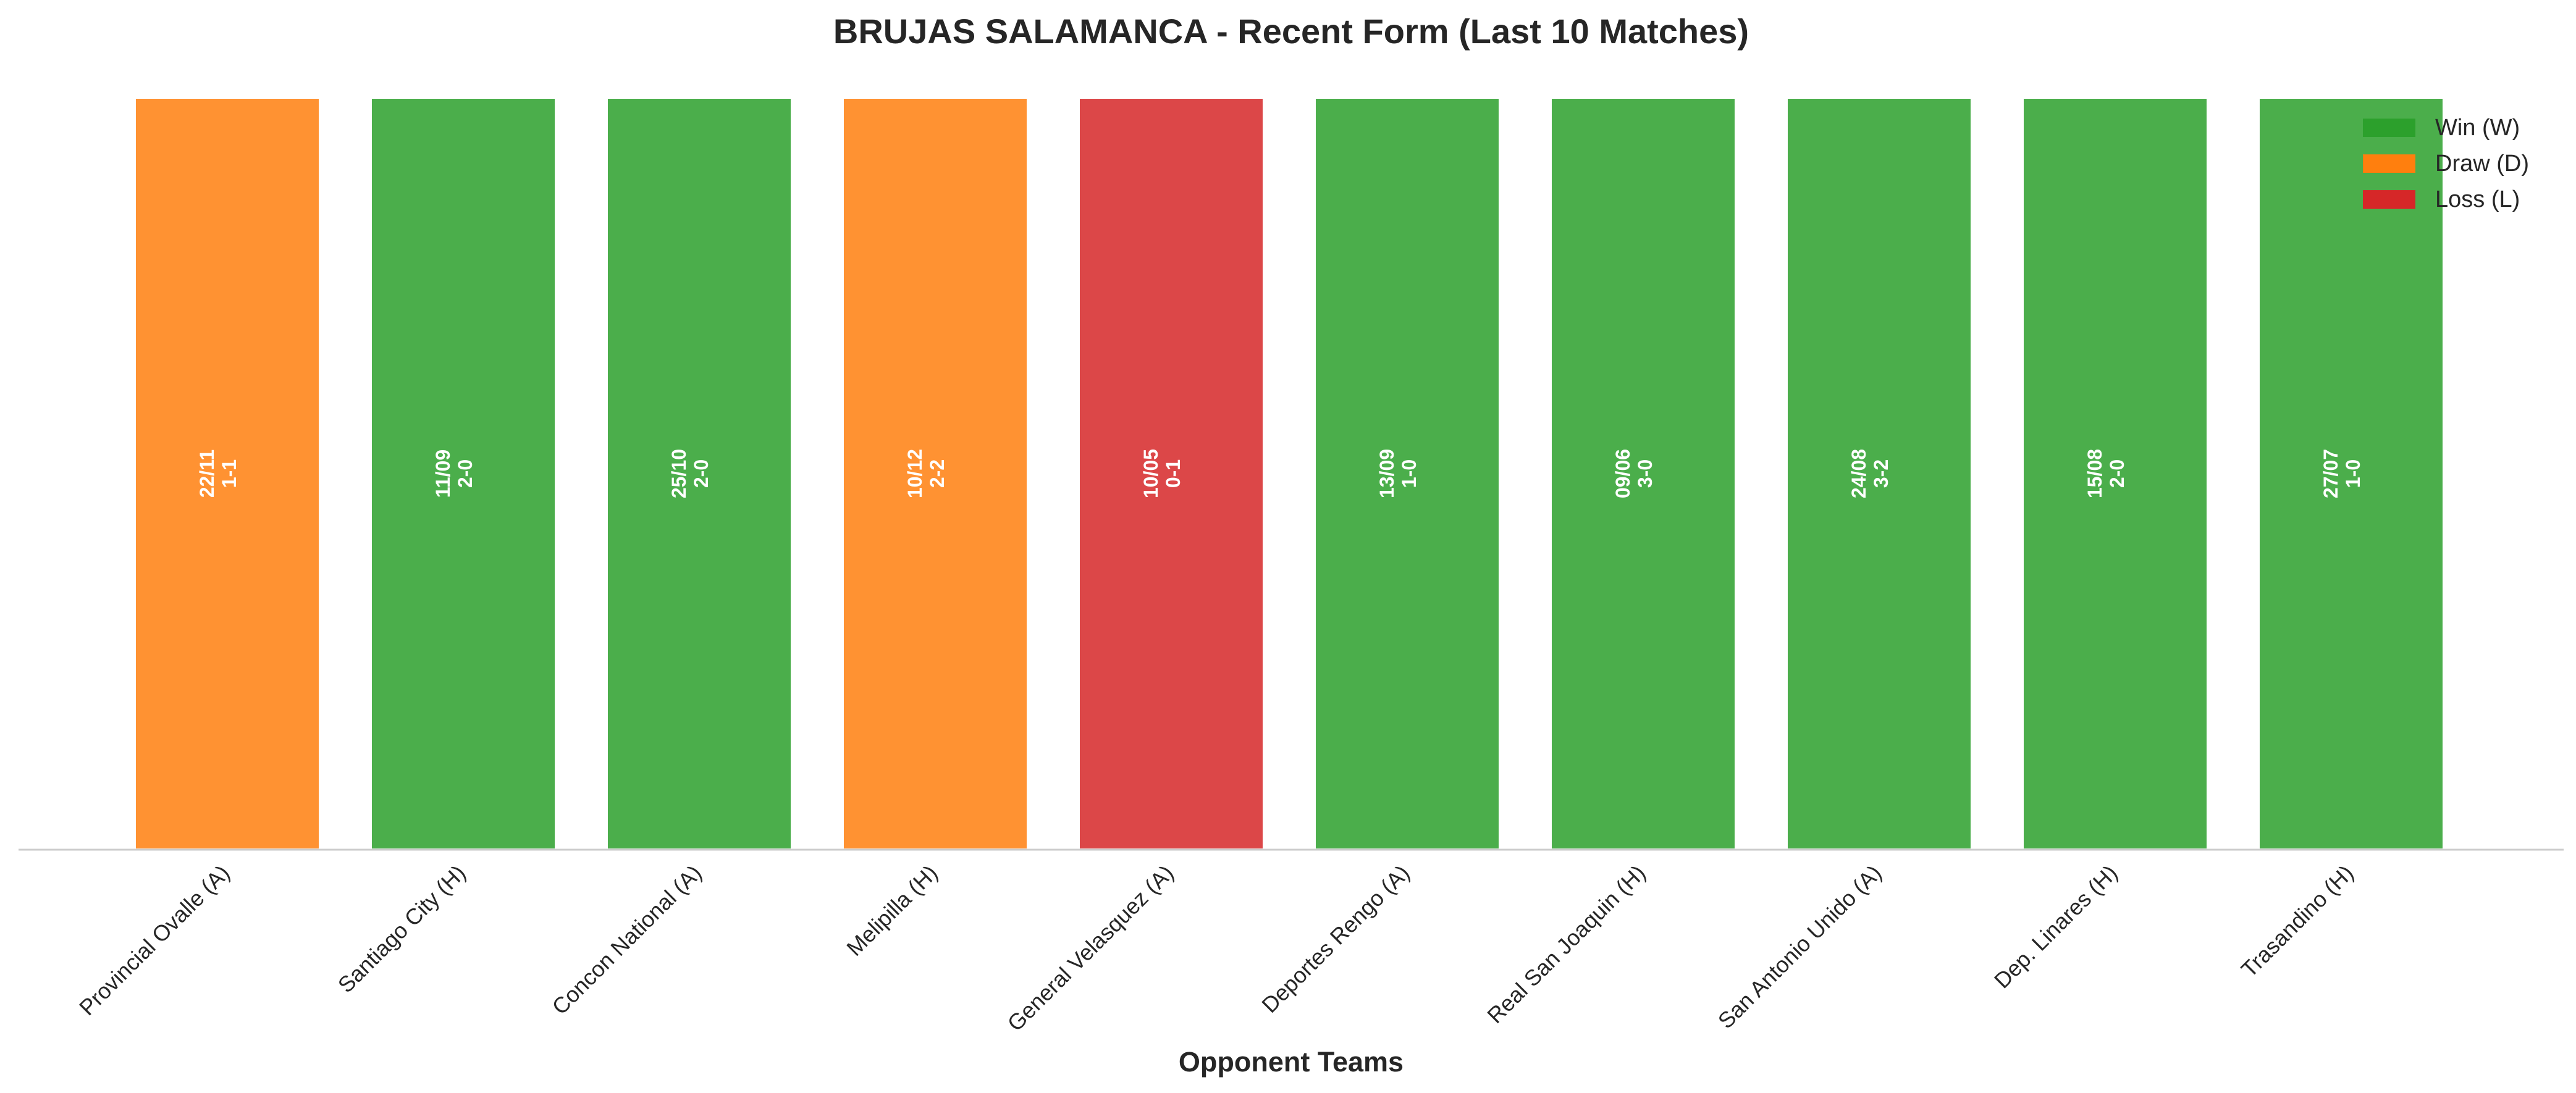 This screenshot has width=2576, height=1093. I want to click on x-tick-label: Deportes Rengo (A), so click(1335, 939).